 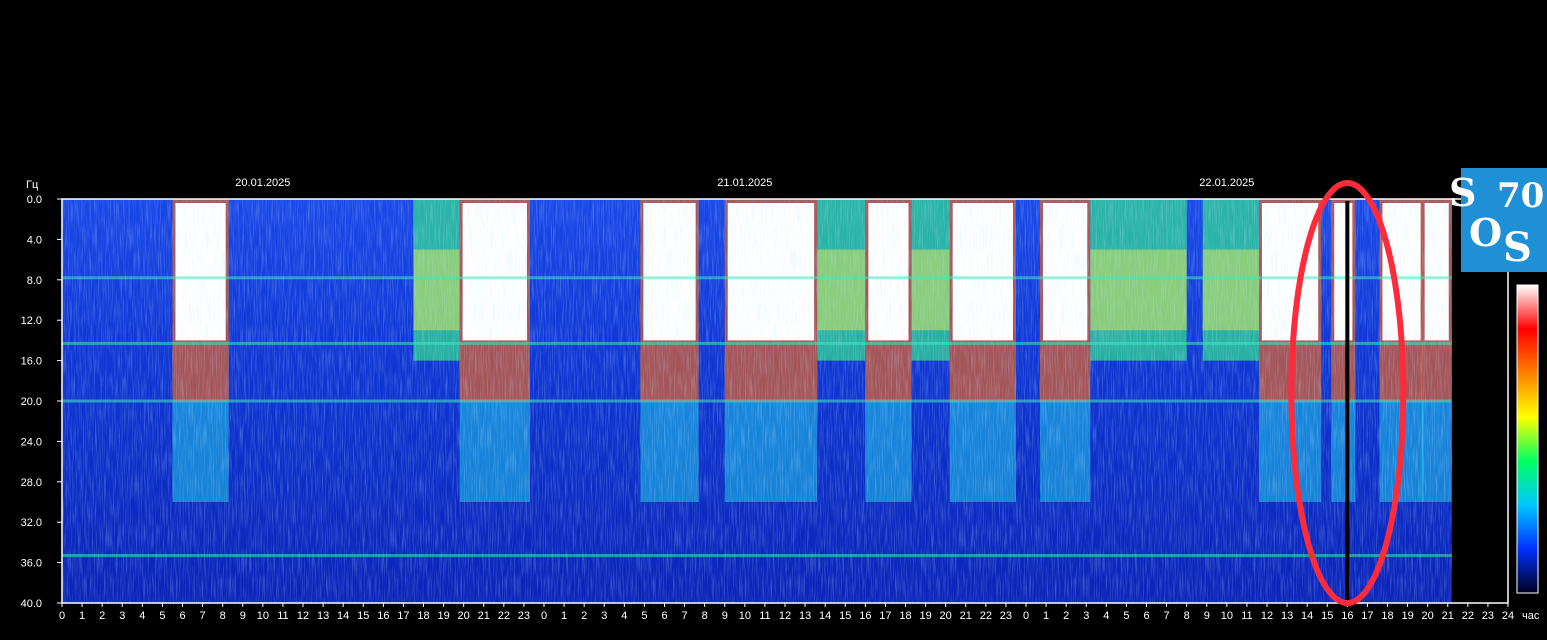 I want to click on y-tick-label: 0.0, so click(x=34, y=200).